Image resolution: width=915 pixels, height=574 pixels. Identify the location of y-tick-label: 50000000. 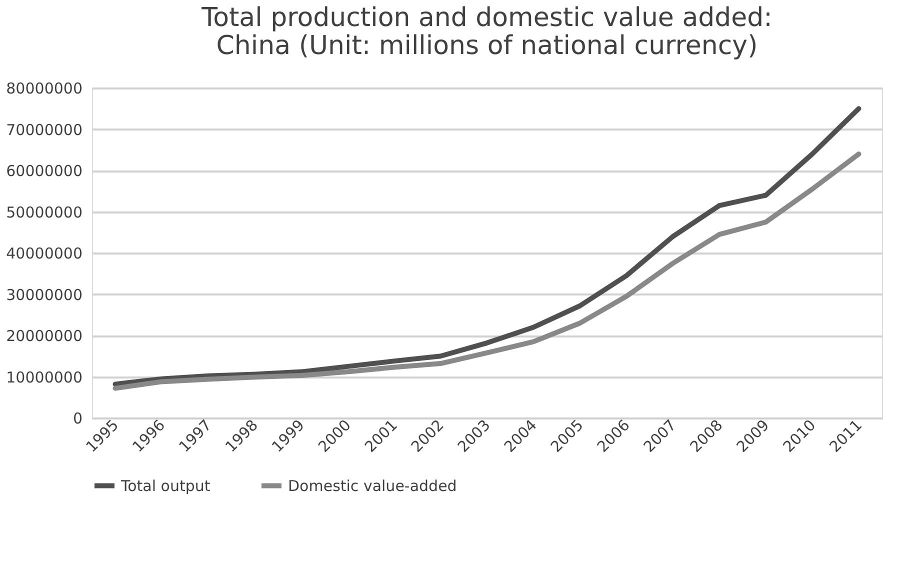
(44, 212).